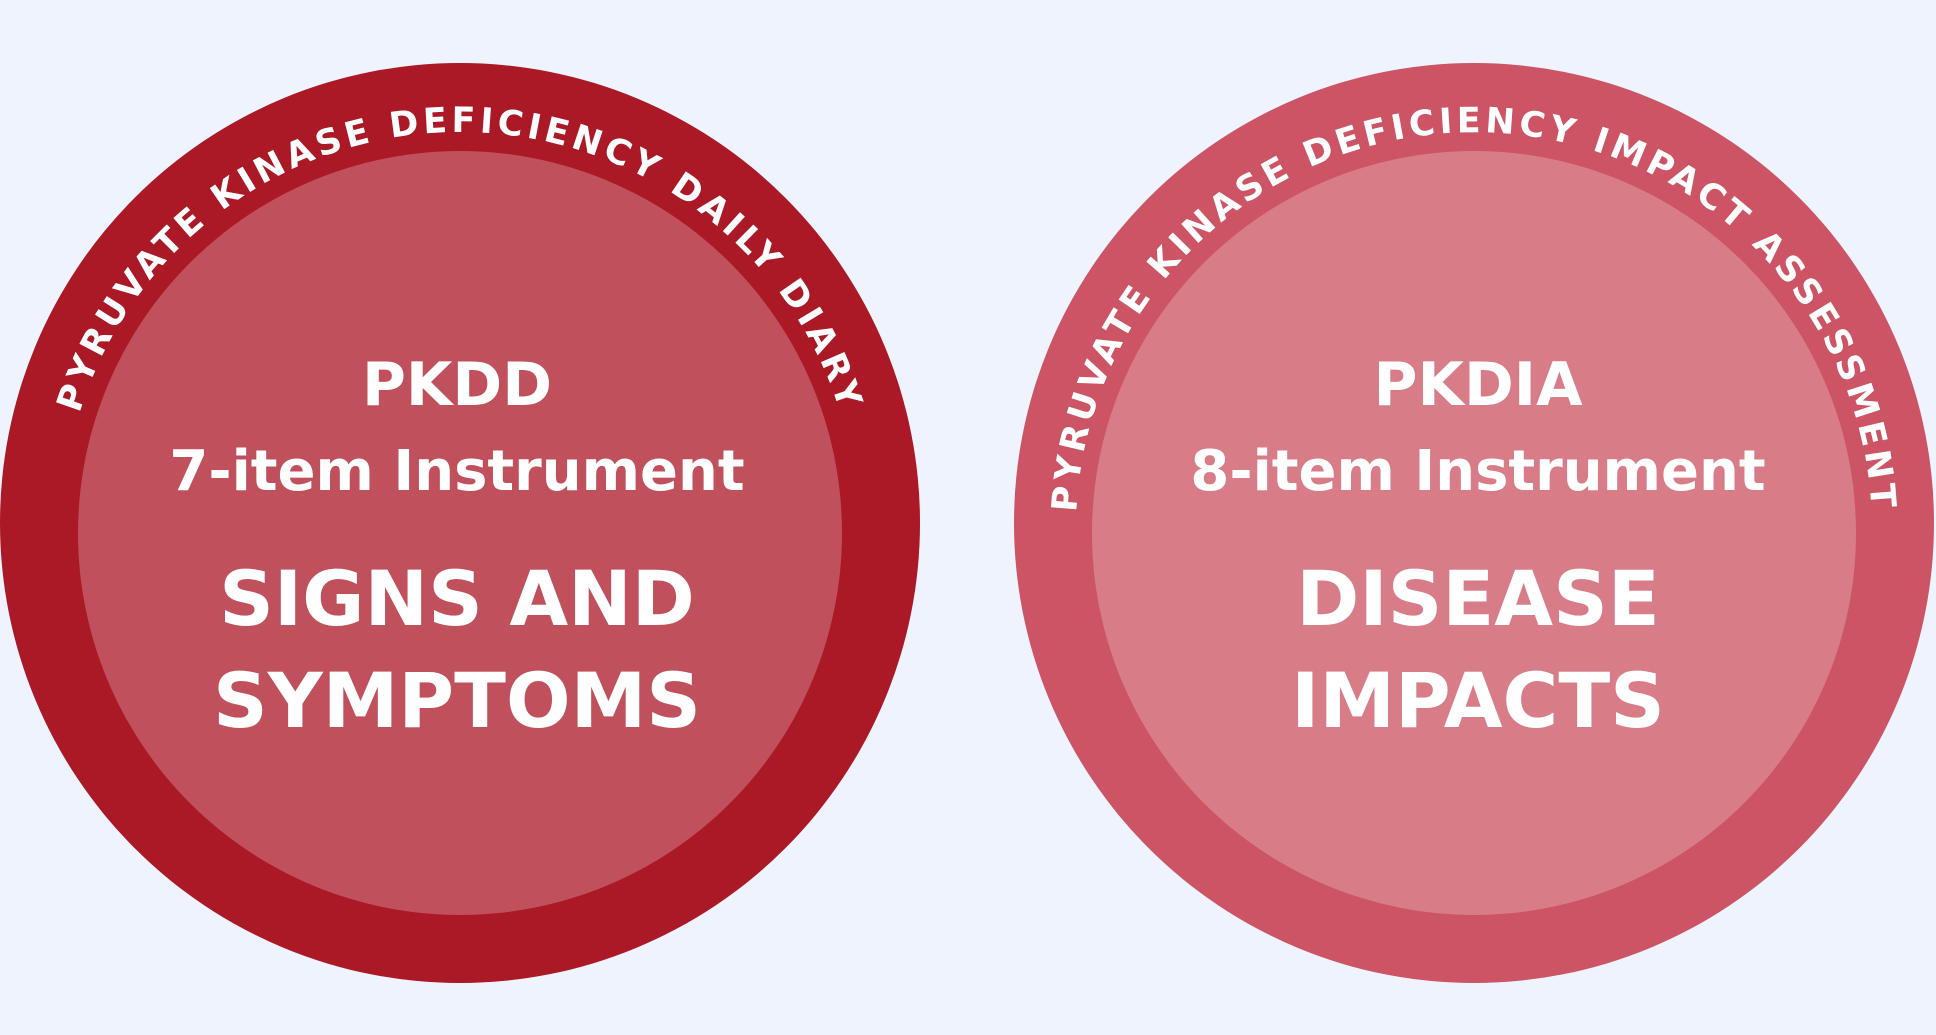 The width and height of the screenshot is (1936, 1035). I want to click on pkdia-code: PKDIA, so click(1478, 385).